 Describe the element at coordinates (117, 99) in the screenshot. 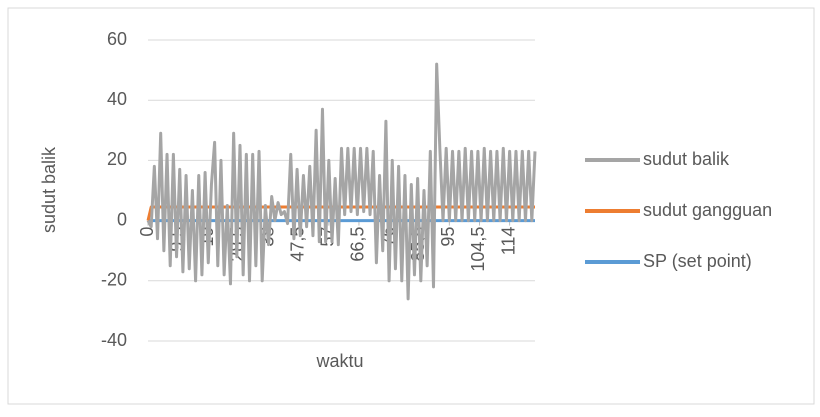

I see `y-tick-label: 40` at that location.